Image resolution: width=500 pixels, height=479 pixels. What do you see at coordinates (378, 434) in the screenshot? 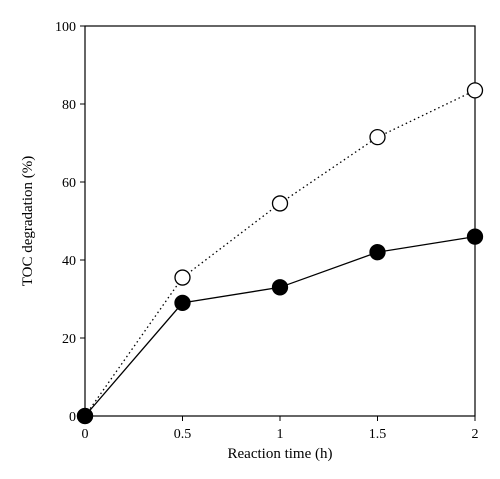
I see `x-tick-label: 1.5` at bounding box center [378, 434].